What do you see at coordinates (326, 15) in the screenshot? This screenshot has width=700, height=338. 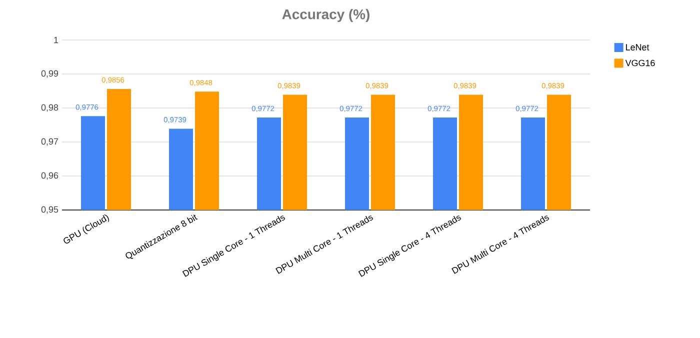 I see `chart-title: Accuracy (%)` at bounding box center [326, 15].